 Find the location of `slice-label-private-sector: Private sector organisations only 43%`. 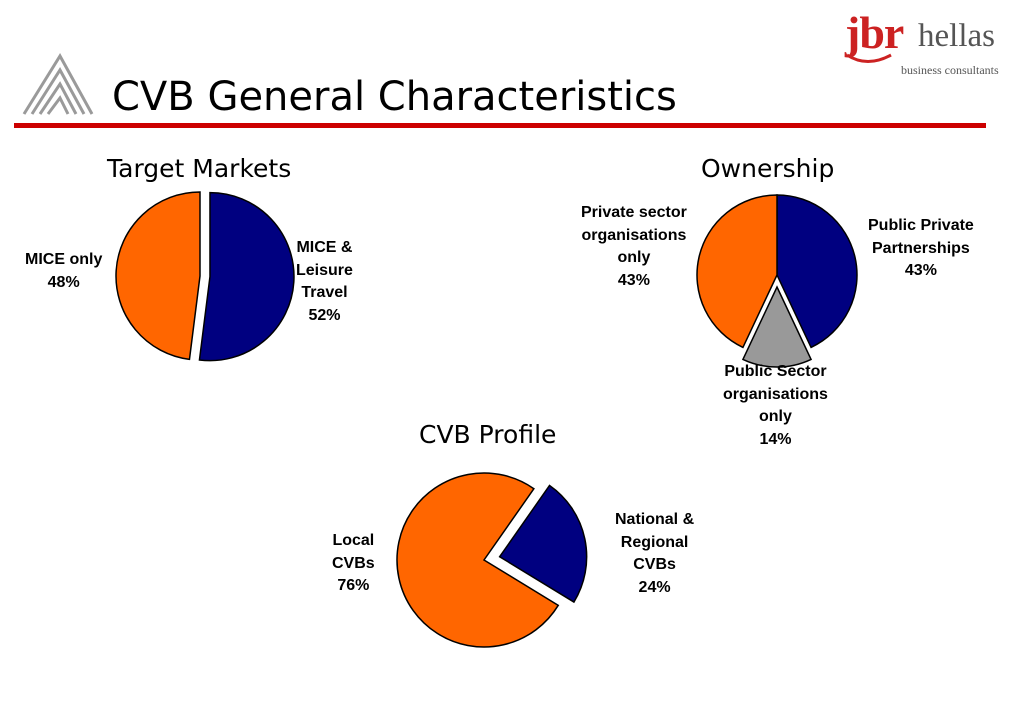

slice-label-private-sector: Private sector organisations only 43% is located at coordinates (634, 246).